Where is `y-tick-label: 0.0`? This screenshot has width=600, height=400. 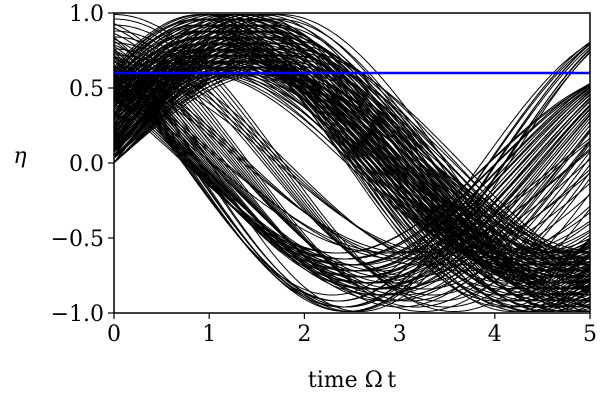 y-tick-label: 0.0 is located at coordinates (86, 164).